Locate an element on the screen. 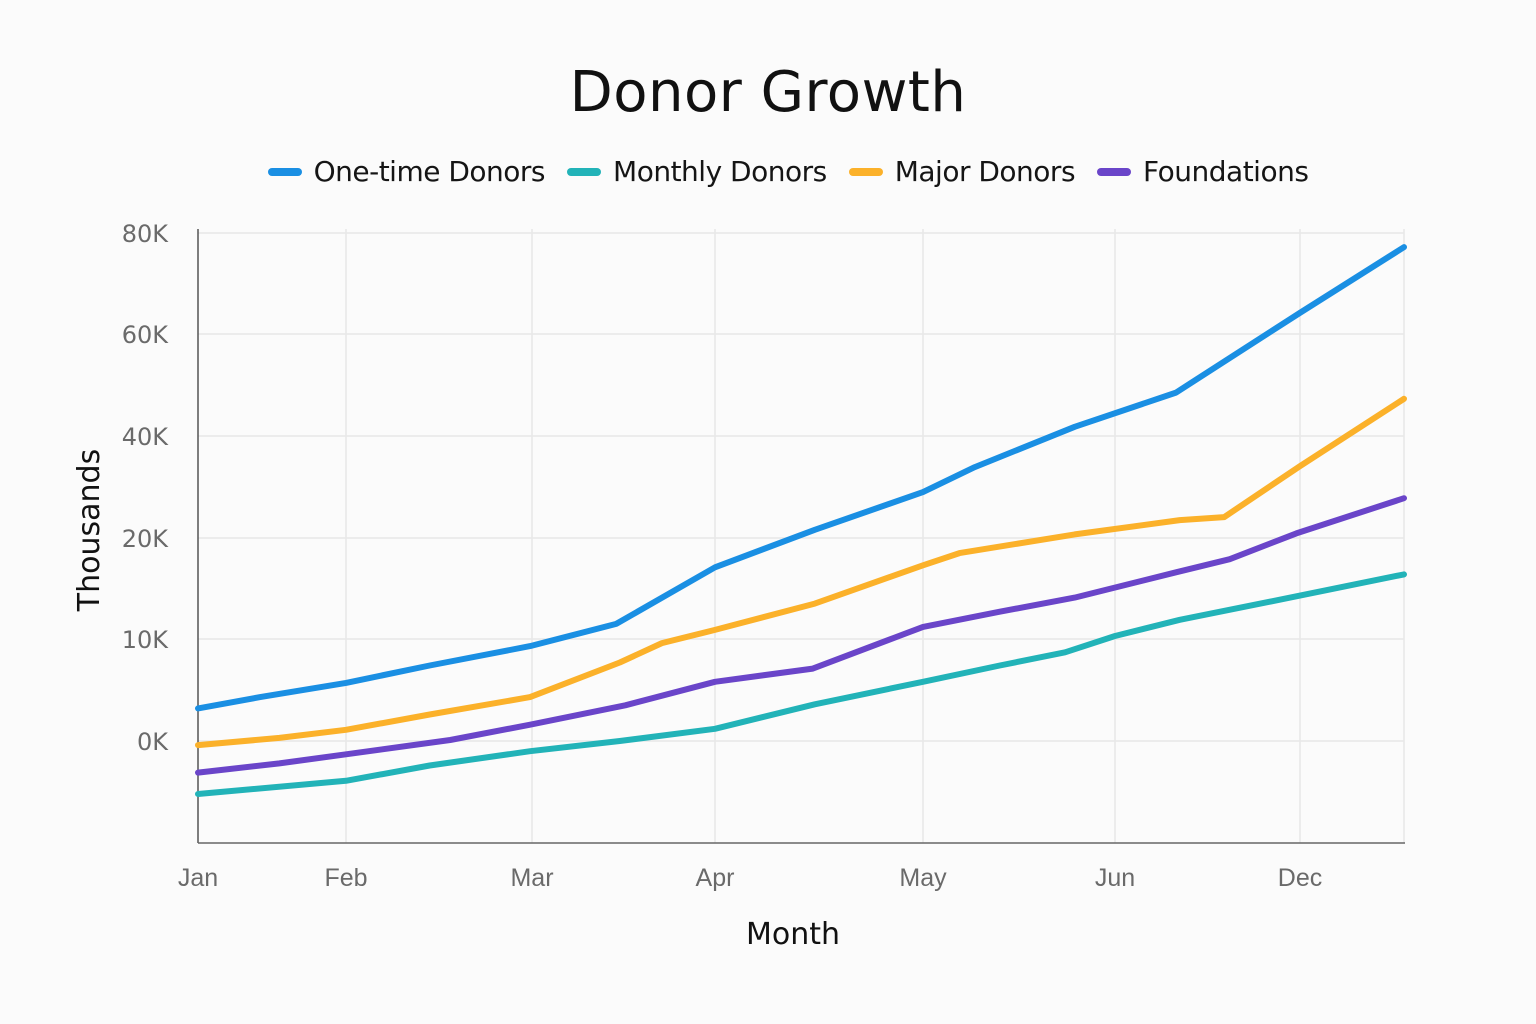 This screenshot has width=1536, height=1024. y-axis-label: Thousands is located at coordinates (89, 530).